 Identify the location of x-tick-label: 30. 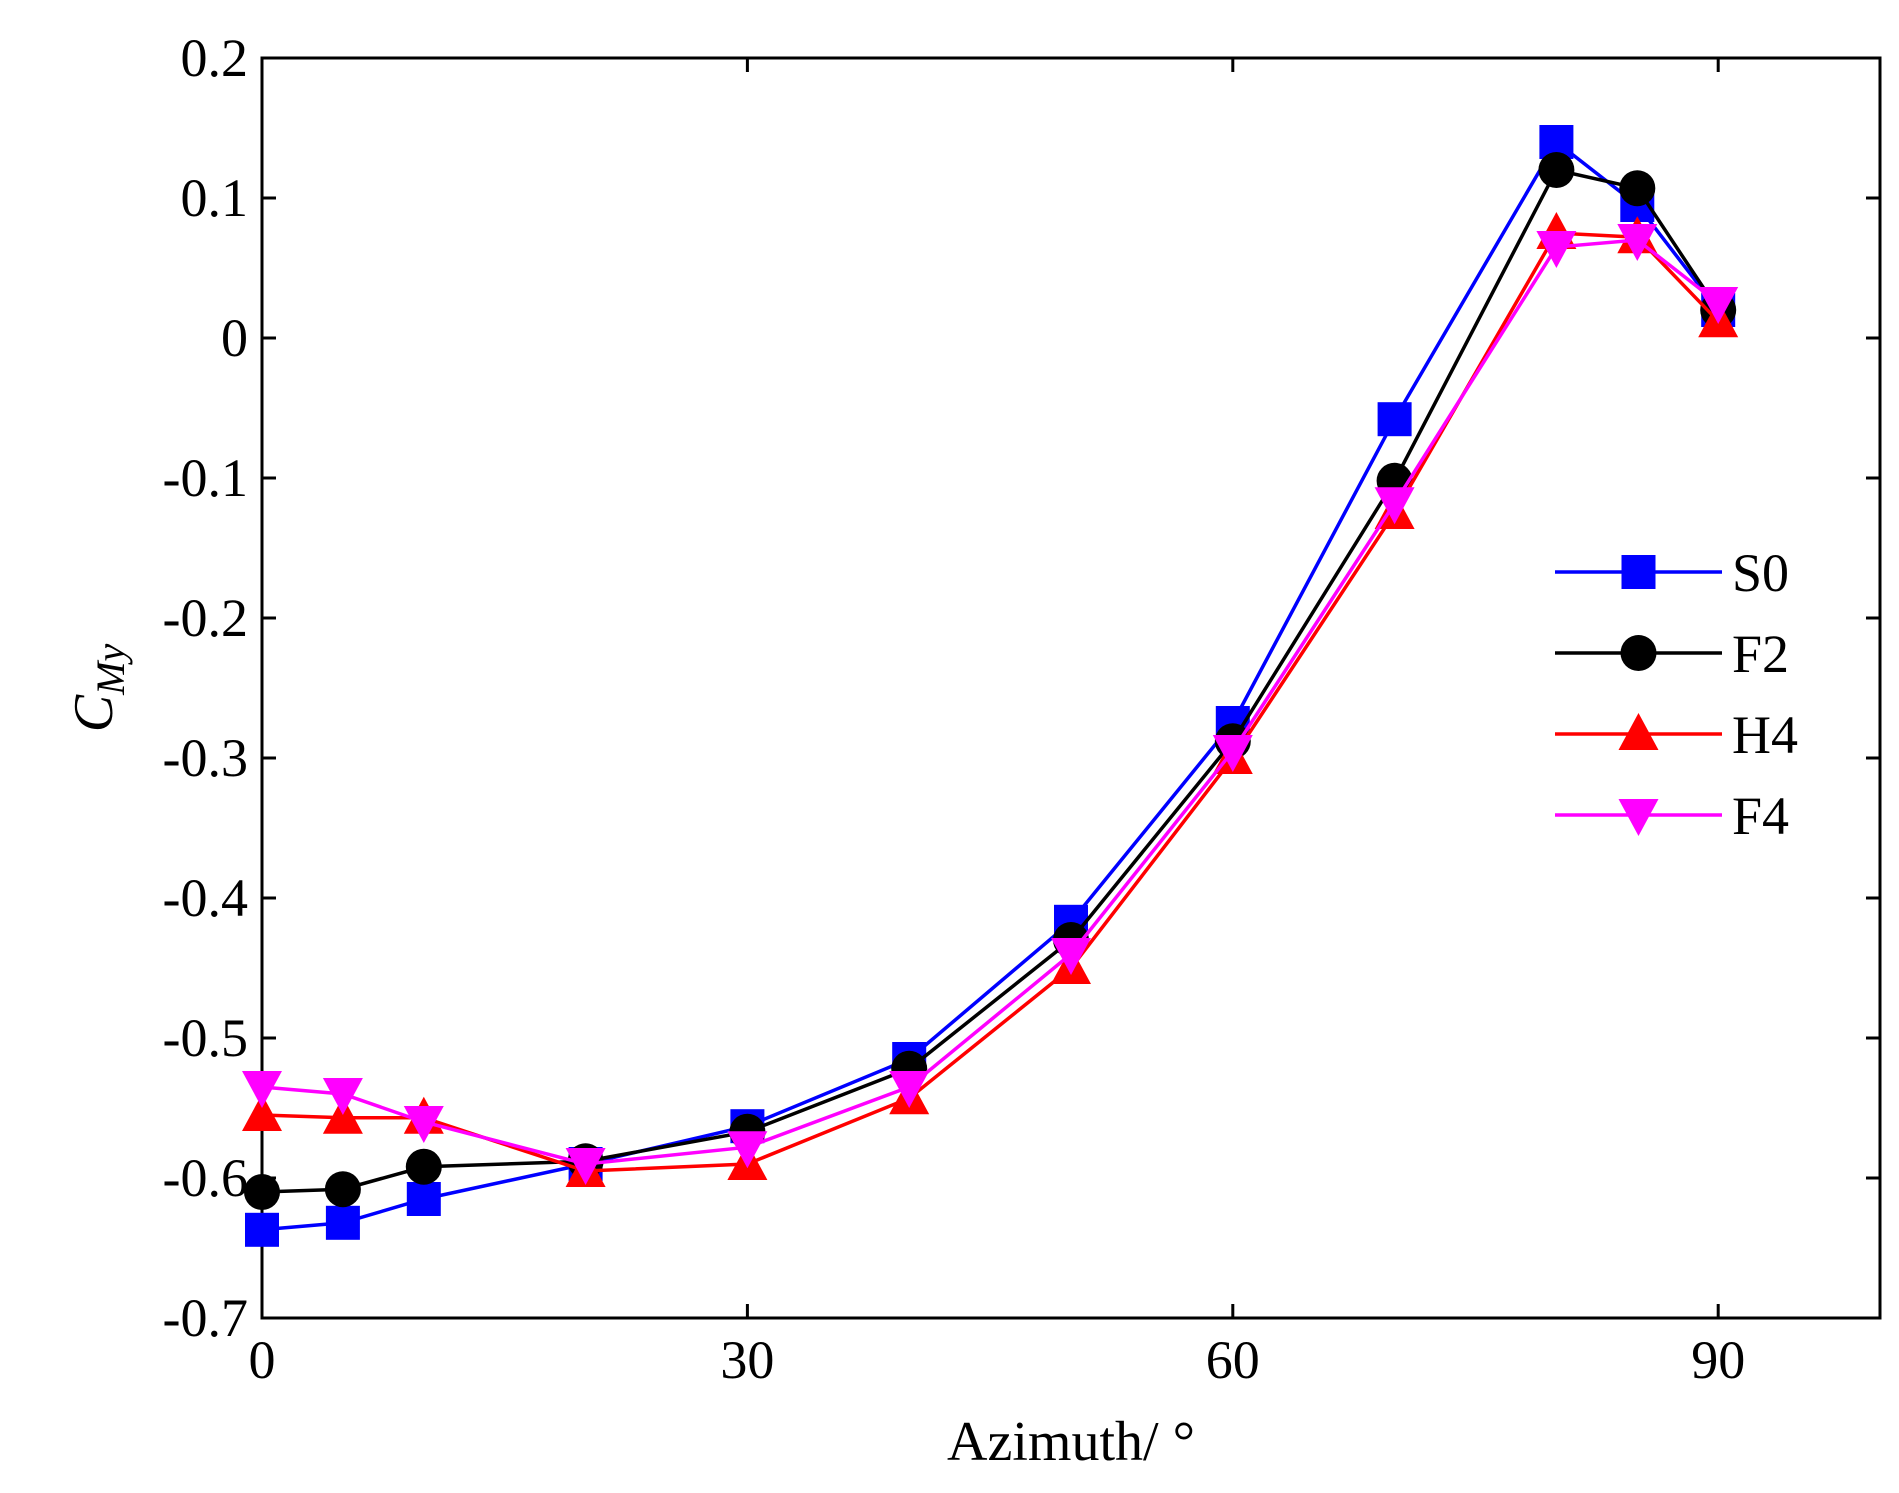
(747, 1360).